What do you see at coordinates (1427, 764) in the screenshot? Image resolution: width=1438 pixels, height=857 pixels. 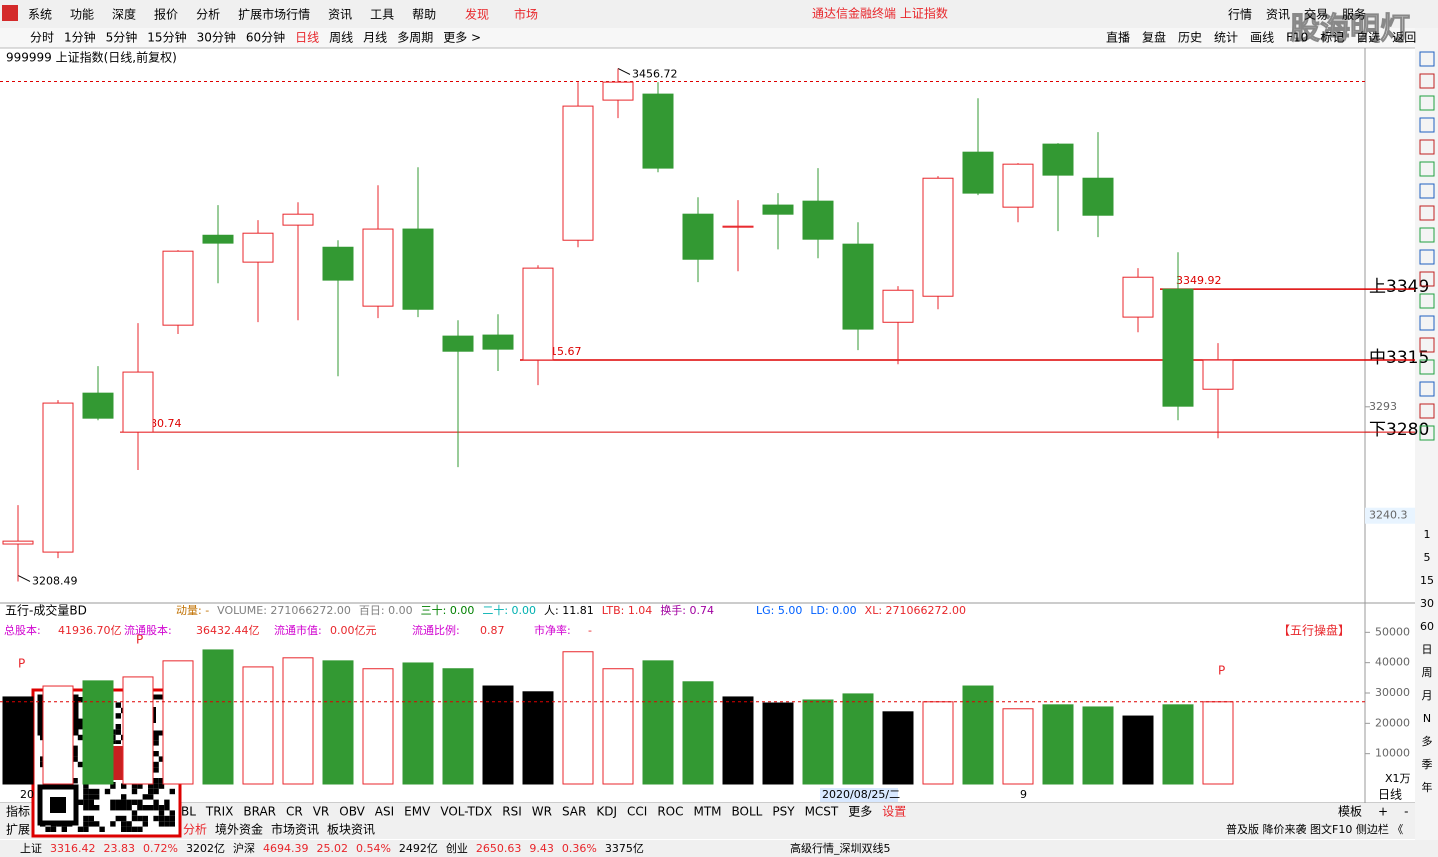 I see `sidebar-button: 季` at bounding box center [1427, 764].